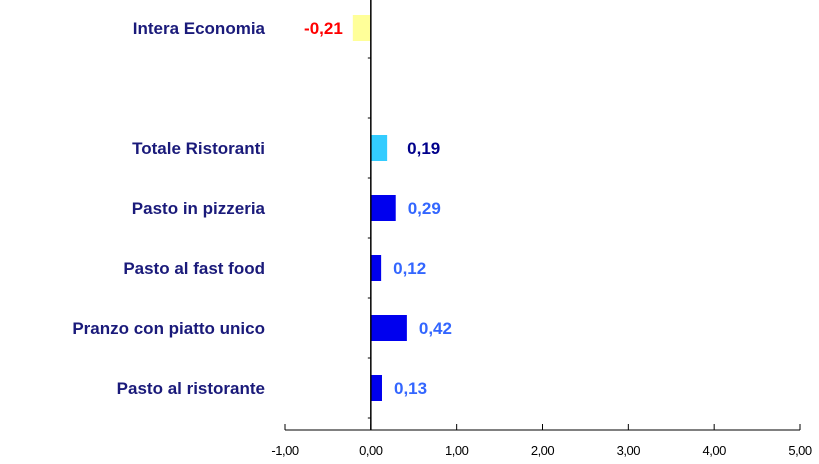  I want to click on bars-layer, so click(379, 208).